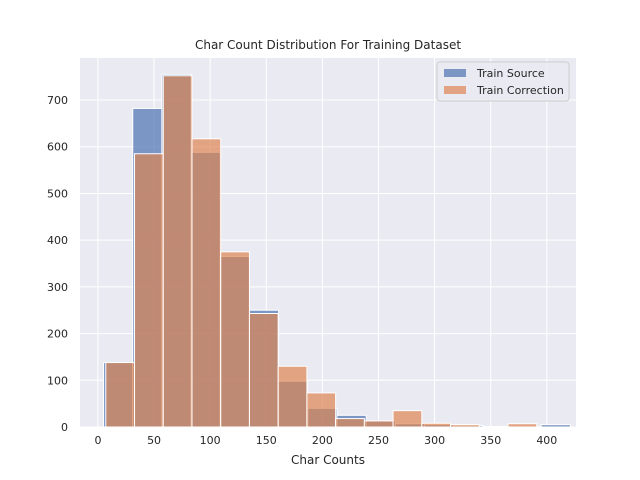  What do you see at coordinates (510, 73) in the screenshot?
I see `legend-label-train-source: Train Source` at bounding box center [510, 73].